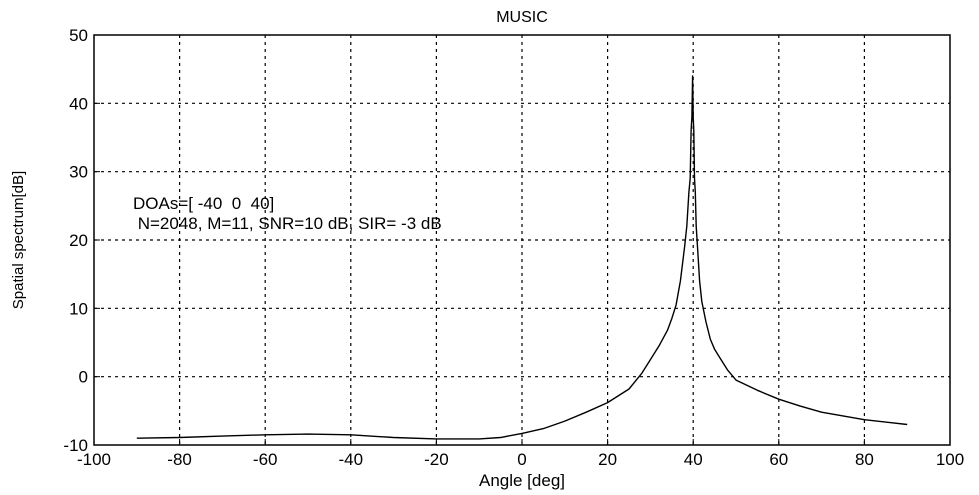 The height and width of the screenshot is (495, 979). I want to click on x-tick-label: 20, so click(607, 459).